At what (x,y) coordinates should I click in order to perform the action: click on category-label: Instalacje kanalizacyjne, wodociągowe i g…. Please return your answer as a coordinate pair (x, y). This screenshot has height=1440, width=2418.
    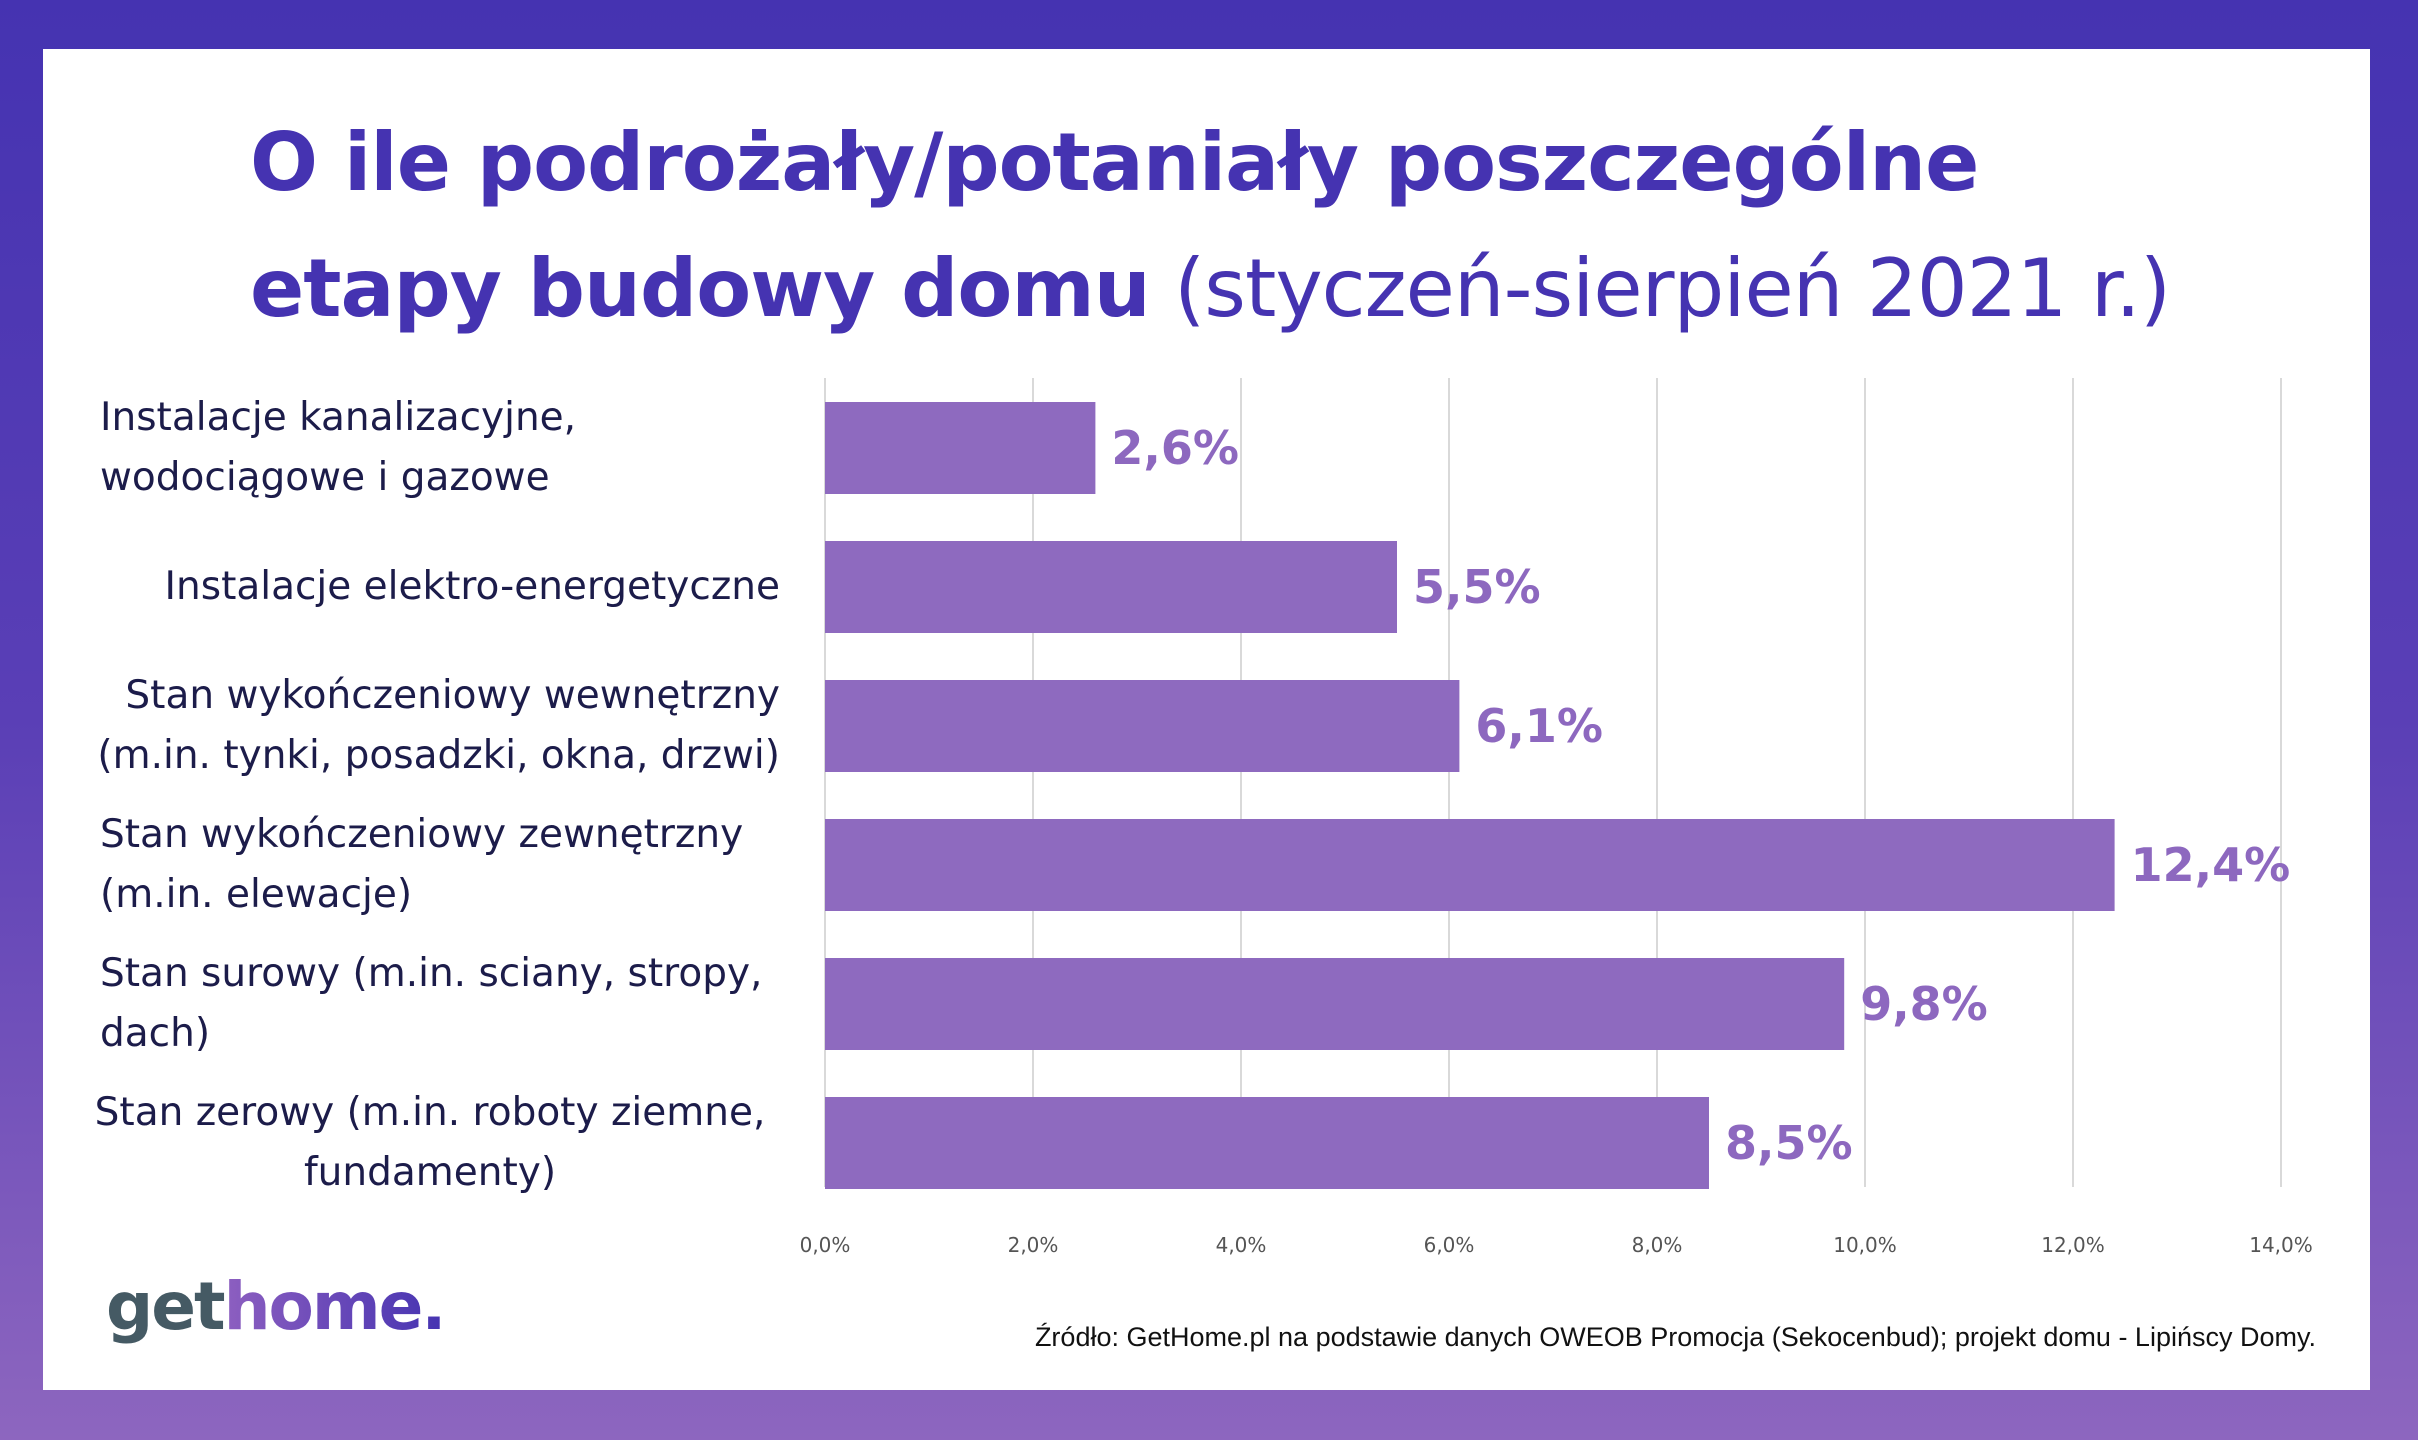
    Looking at the image, I should click on (440, 448).